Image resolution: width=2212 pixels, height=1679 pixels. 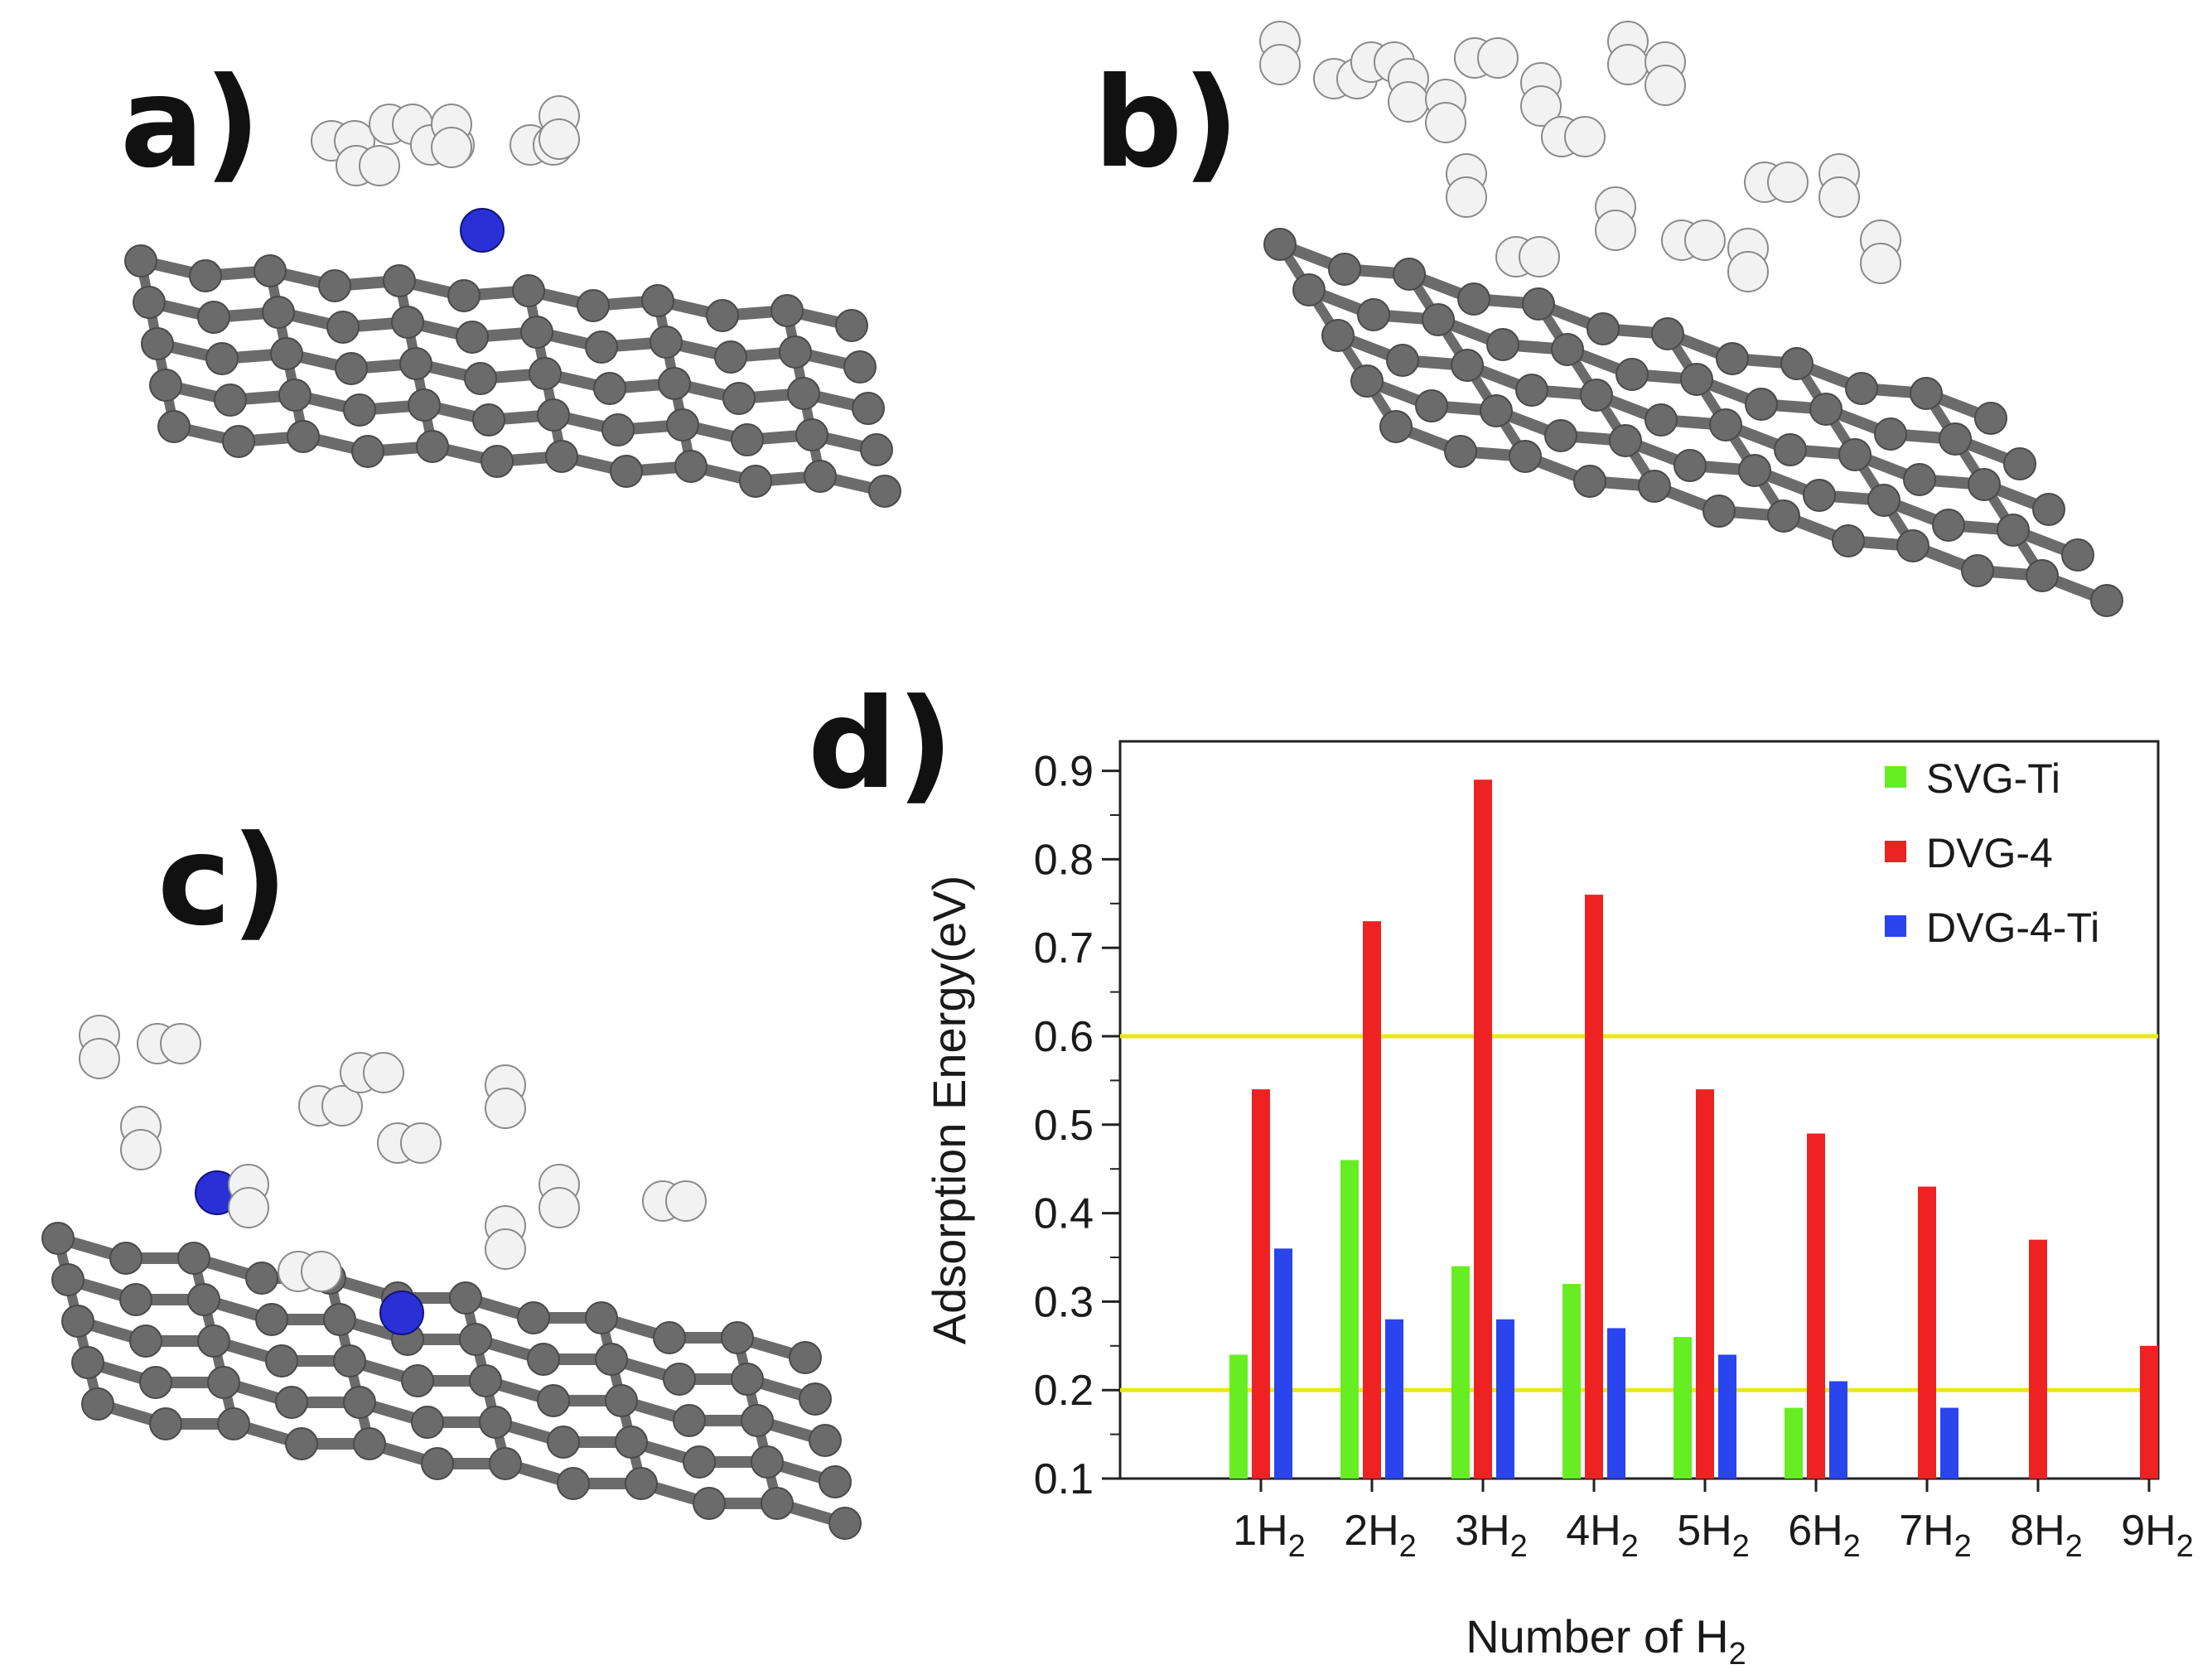 I want to click on y-tick-label: 0.3, so click(x=1064, y=1302).